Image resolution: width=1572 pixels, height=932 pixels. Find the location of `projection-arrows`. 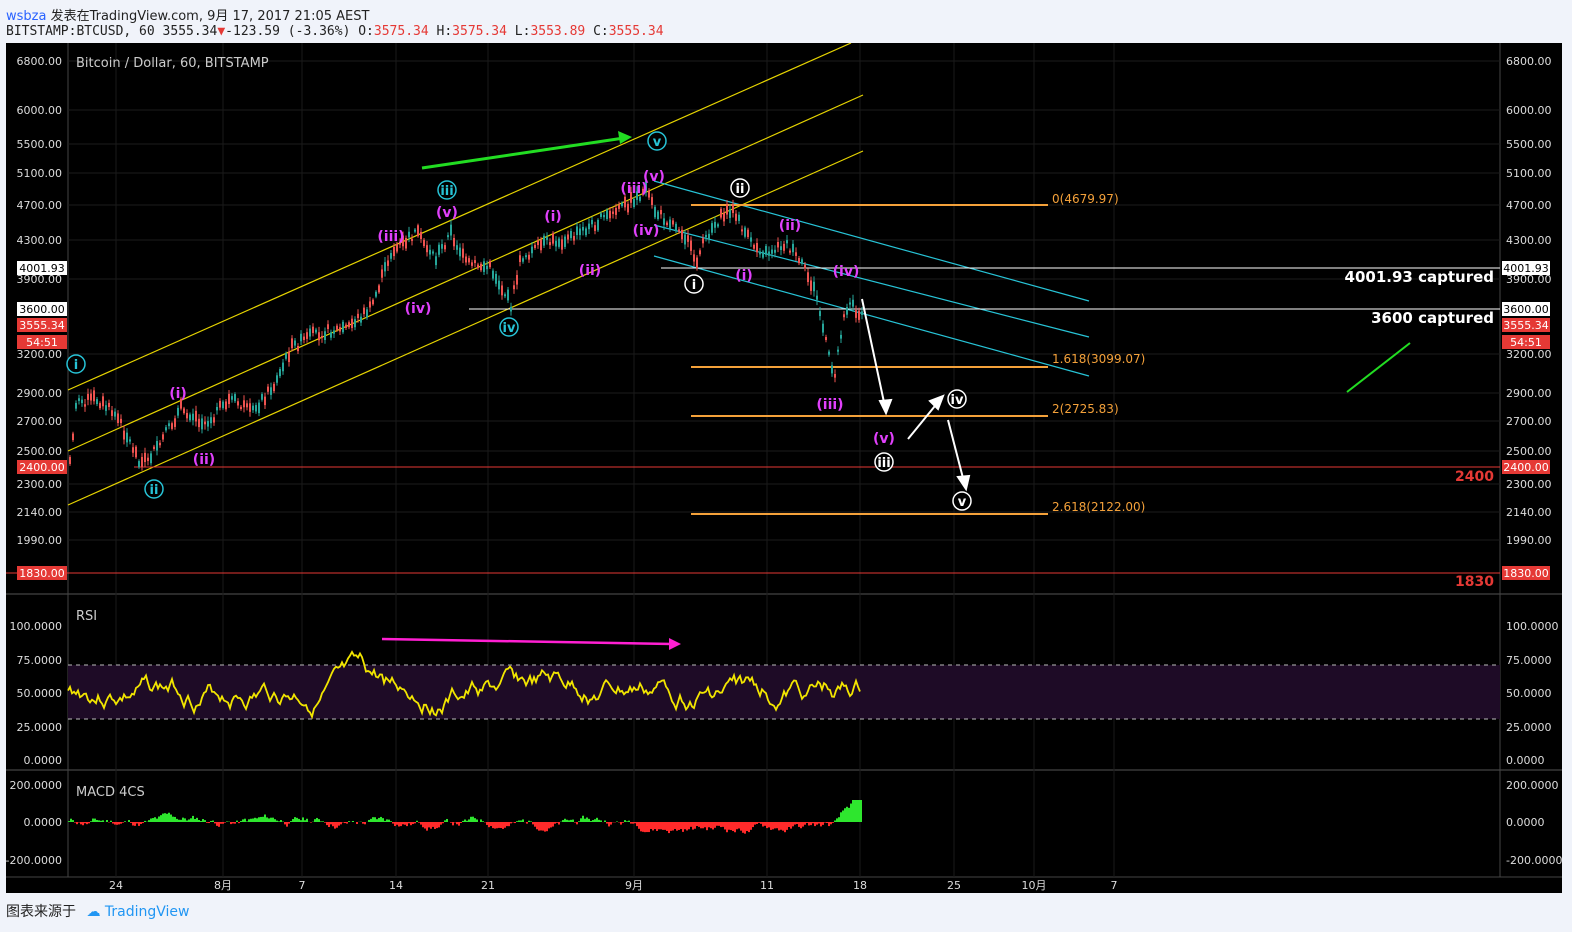

projection-arrows is located at coordinates (916, 395).